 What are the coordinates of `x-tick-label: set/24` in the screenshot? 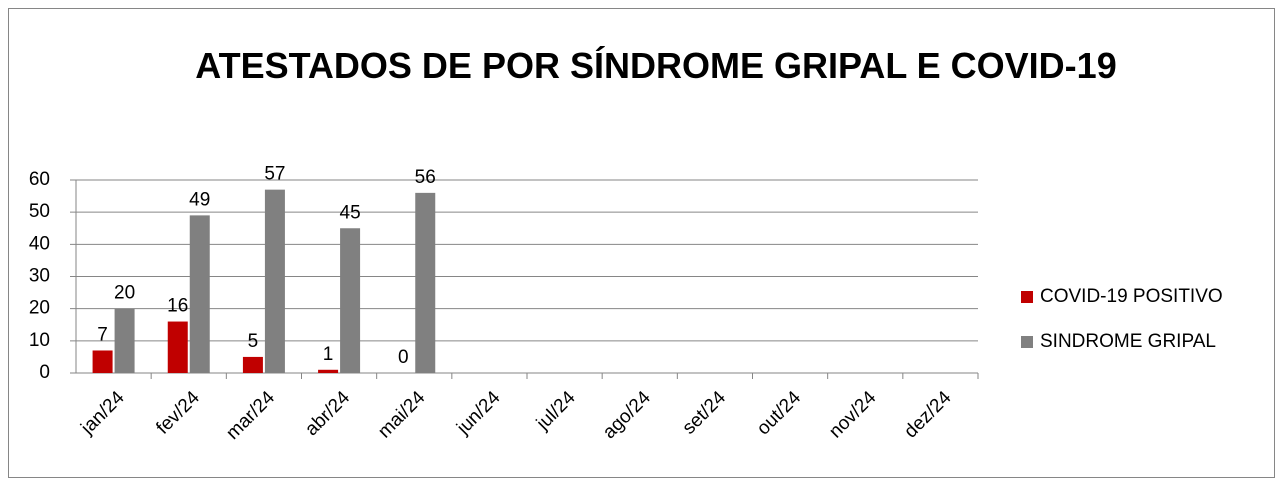 It's located at (705, 413).